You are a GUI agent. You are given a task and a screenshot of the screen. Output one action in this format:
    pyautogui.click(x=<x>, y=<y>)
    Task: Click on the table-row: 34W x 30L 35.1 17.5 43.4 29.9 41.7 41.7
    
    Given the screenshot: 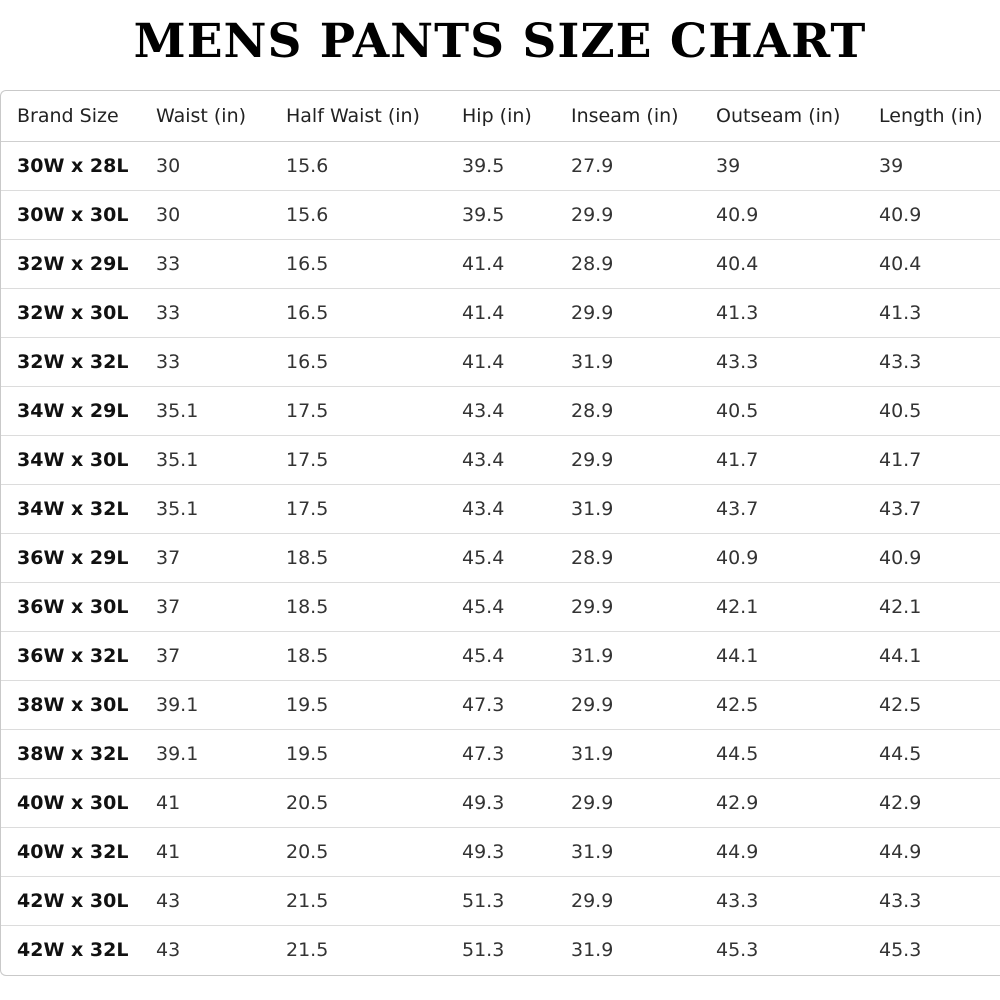 What is the action you would take?
    pyautogui.click(x=500, y=460)
    